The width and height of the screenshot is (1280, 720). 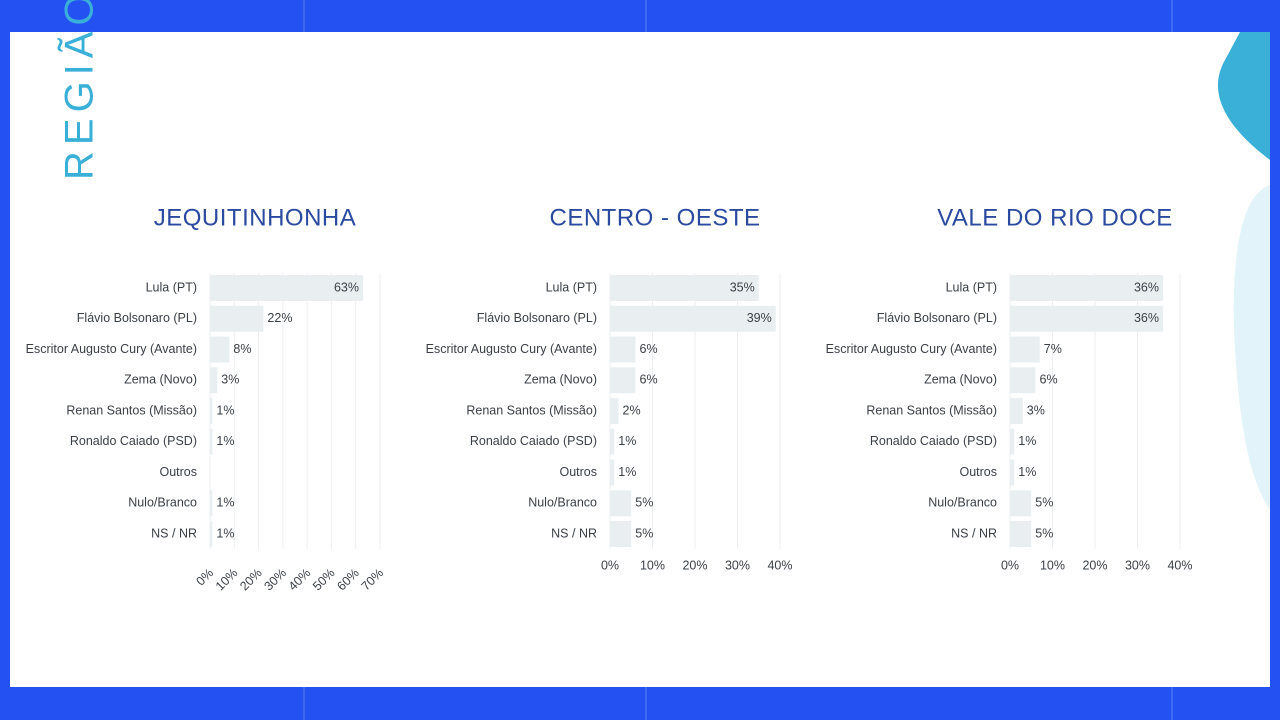 What do you see at coordinates (632, 410) in the screenshot?
I see `value-label: 2%` at bounding box center [632, 410].